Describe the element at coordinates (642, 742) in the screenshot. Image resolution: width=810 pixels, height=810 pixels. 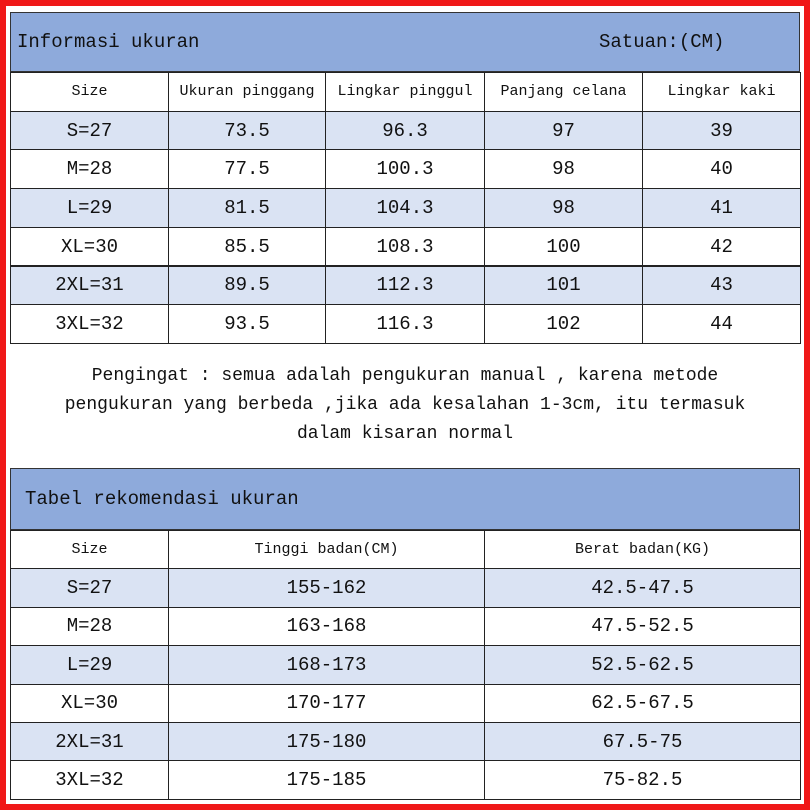
I see `table-cell: 67.5-75` at that location.